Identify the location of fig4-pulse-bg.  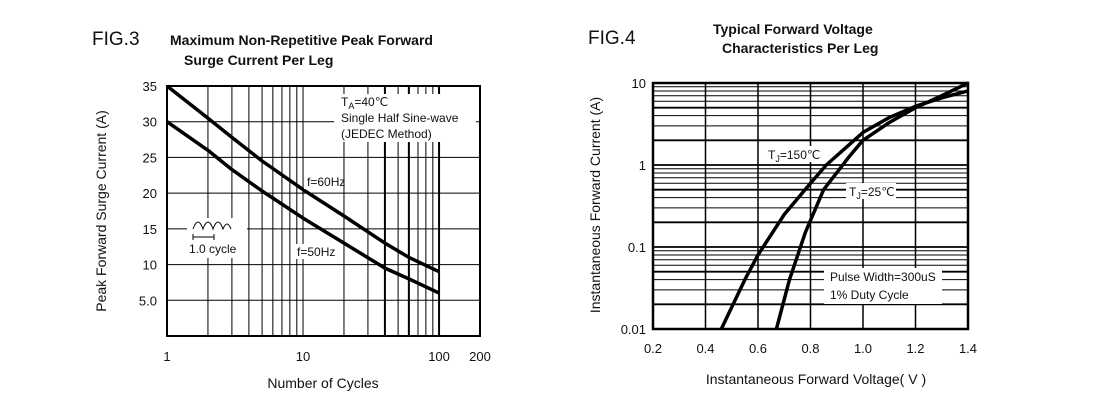
(883, 286).